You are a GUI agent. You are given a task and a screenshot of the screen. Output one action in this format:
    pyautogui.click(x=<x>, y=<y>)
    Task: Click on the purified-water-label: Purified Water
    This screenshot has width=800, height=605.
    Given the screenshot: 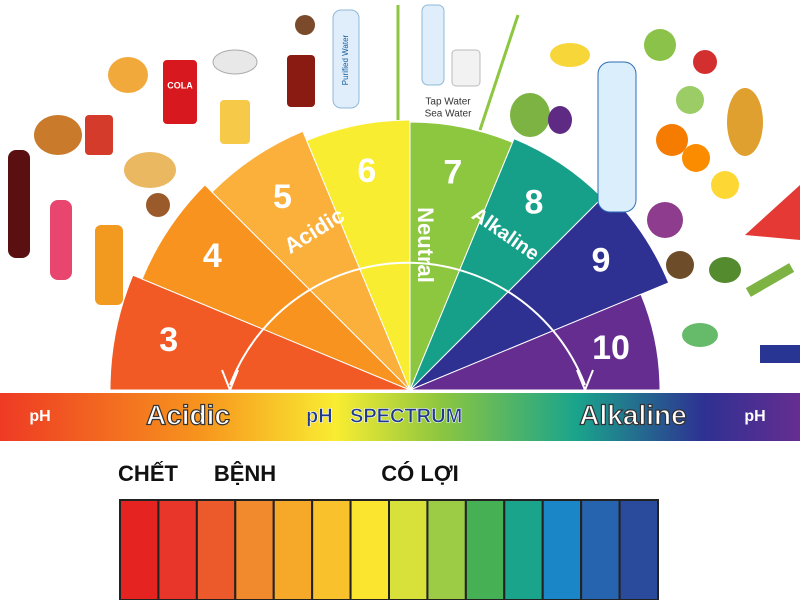 What is the action you would take?
    pyautogui.click(x=345, y=59)
    